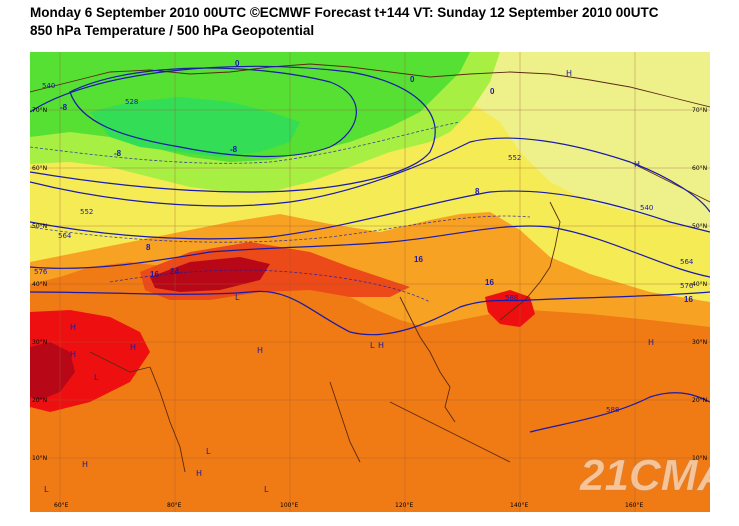  What do you see at coordinates (519, 505) in the screenshot?
I see `lon-tick: 140°E` at bounding box center [519, 505].